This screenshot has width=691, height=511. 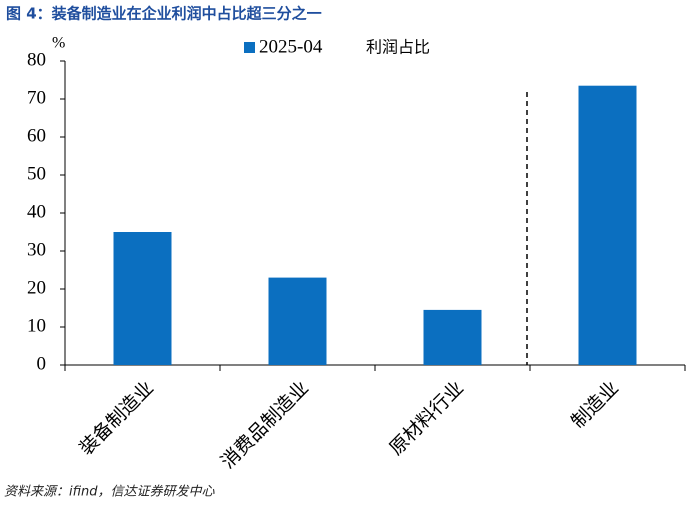 What do you see at coordinates (426, 418) in the screenshot?
I see `x-tick-label: 原材料行业` at bounding box center [426, 418].